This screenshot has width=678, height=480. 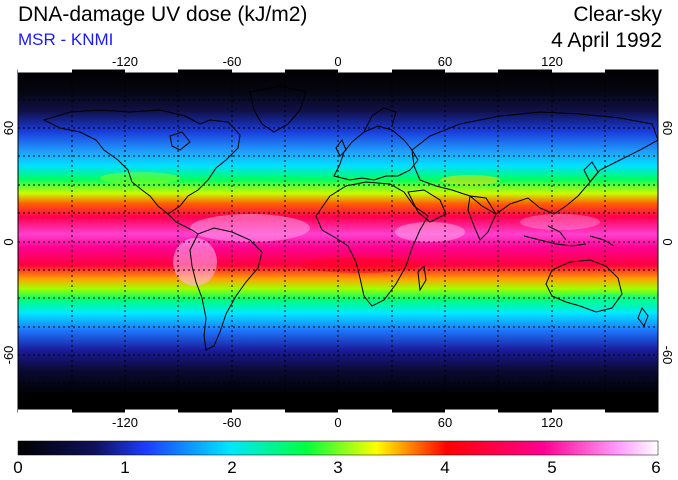 What do you see at coordinates (482, 218) in the screenshot?
I see `india-outline` at bounding box center [482, 218].